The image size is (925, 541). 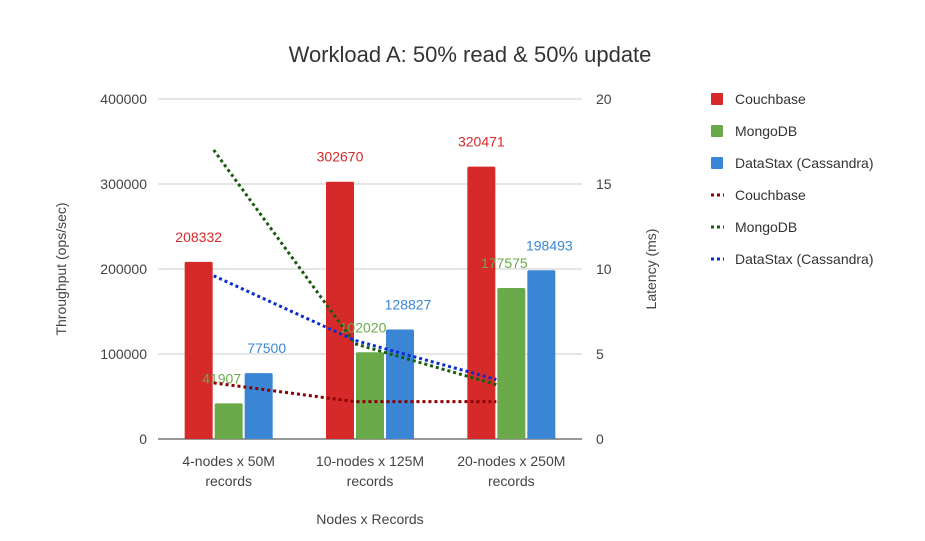 What do you see at coordinates (355, 392) in the screenshot?
I see `latency-line-couchbase` at bounding box center [355, 392].